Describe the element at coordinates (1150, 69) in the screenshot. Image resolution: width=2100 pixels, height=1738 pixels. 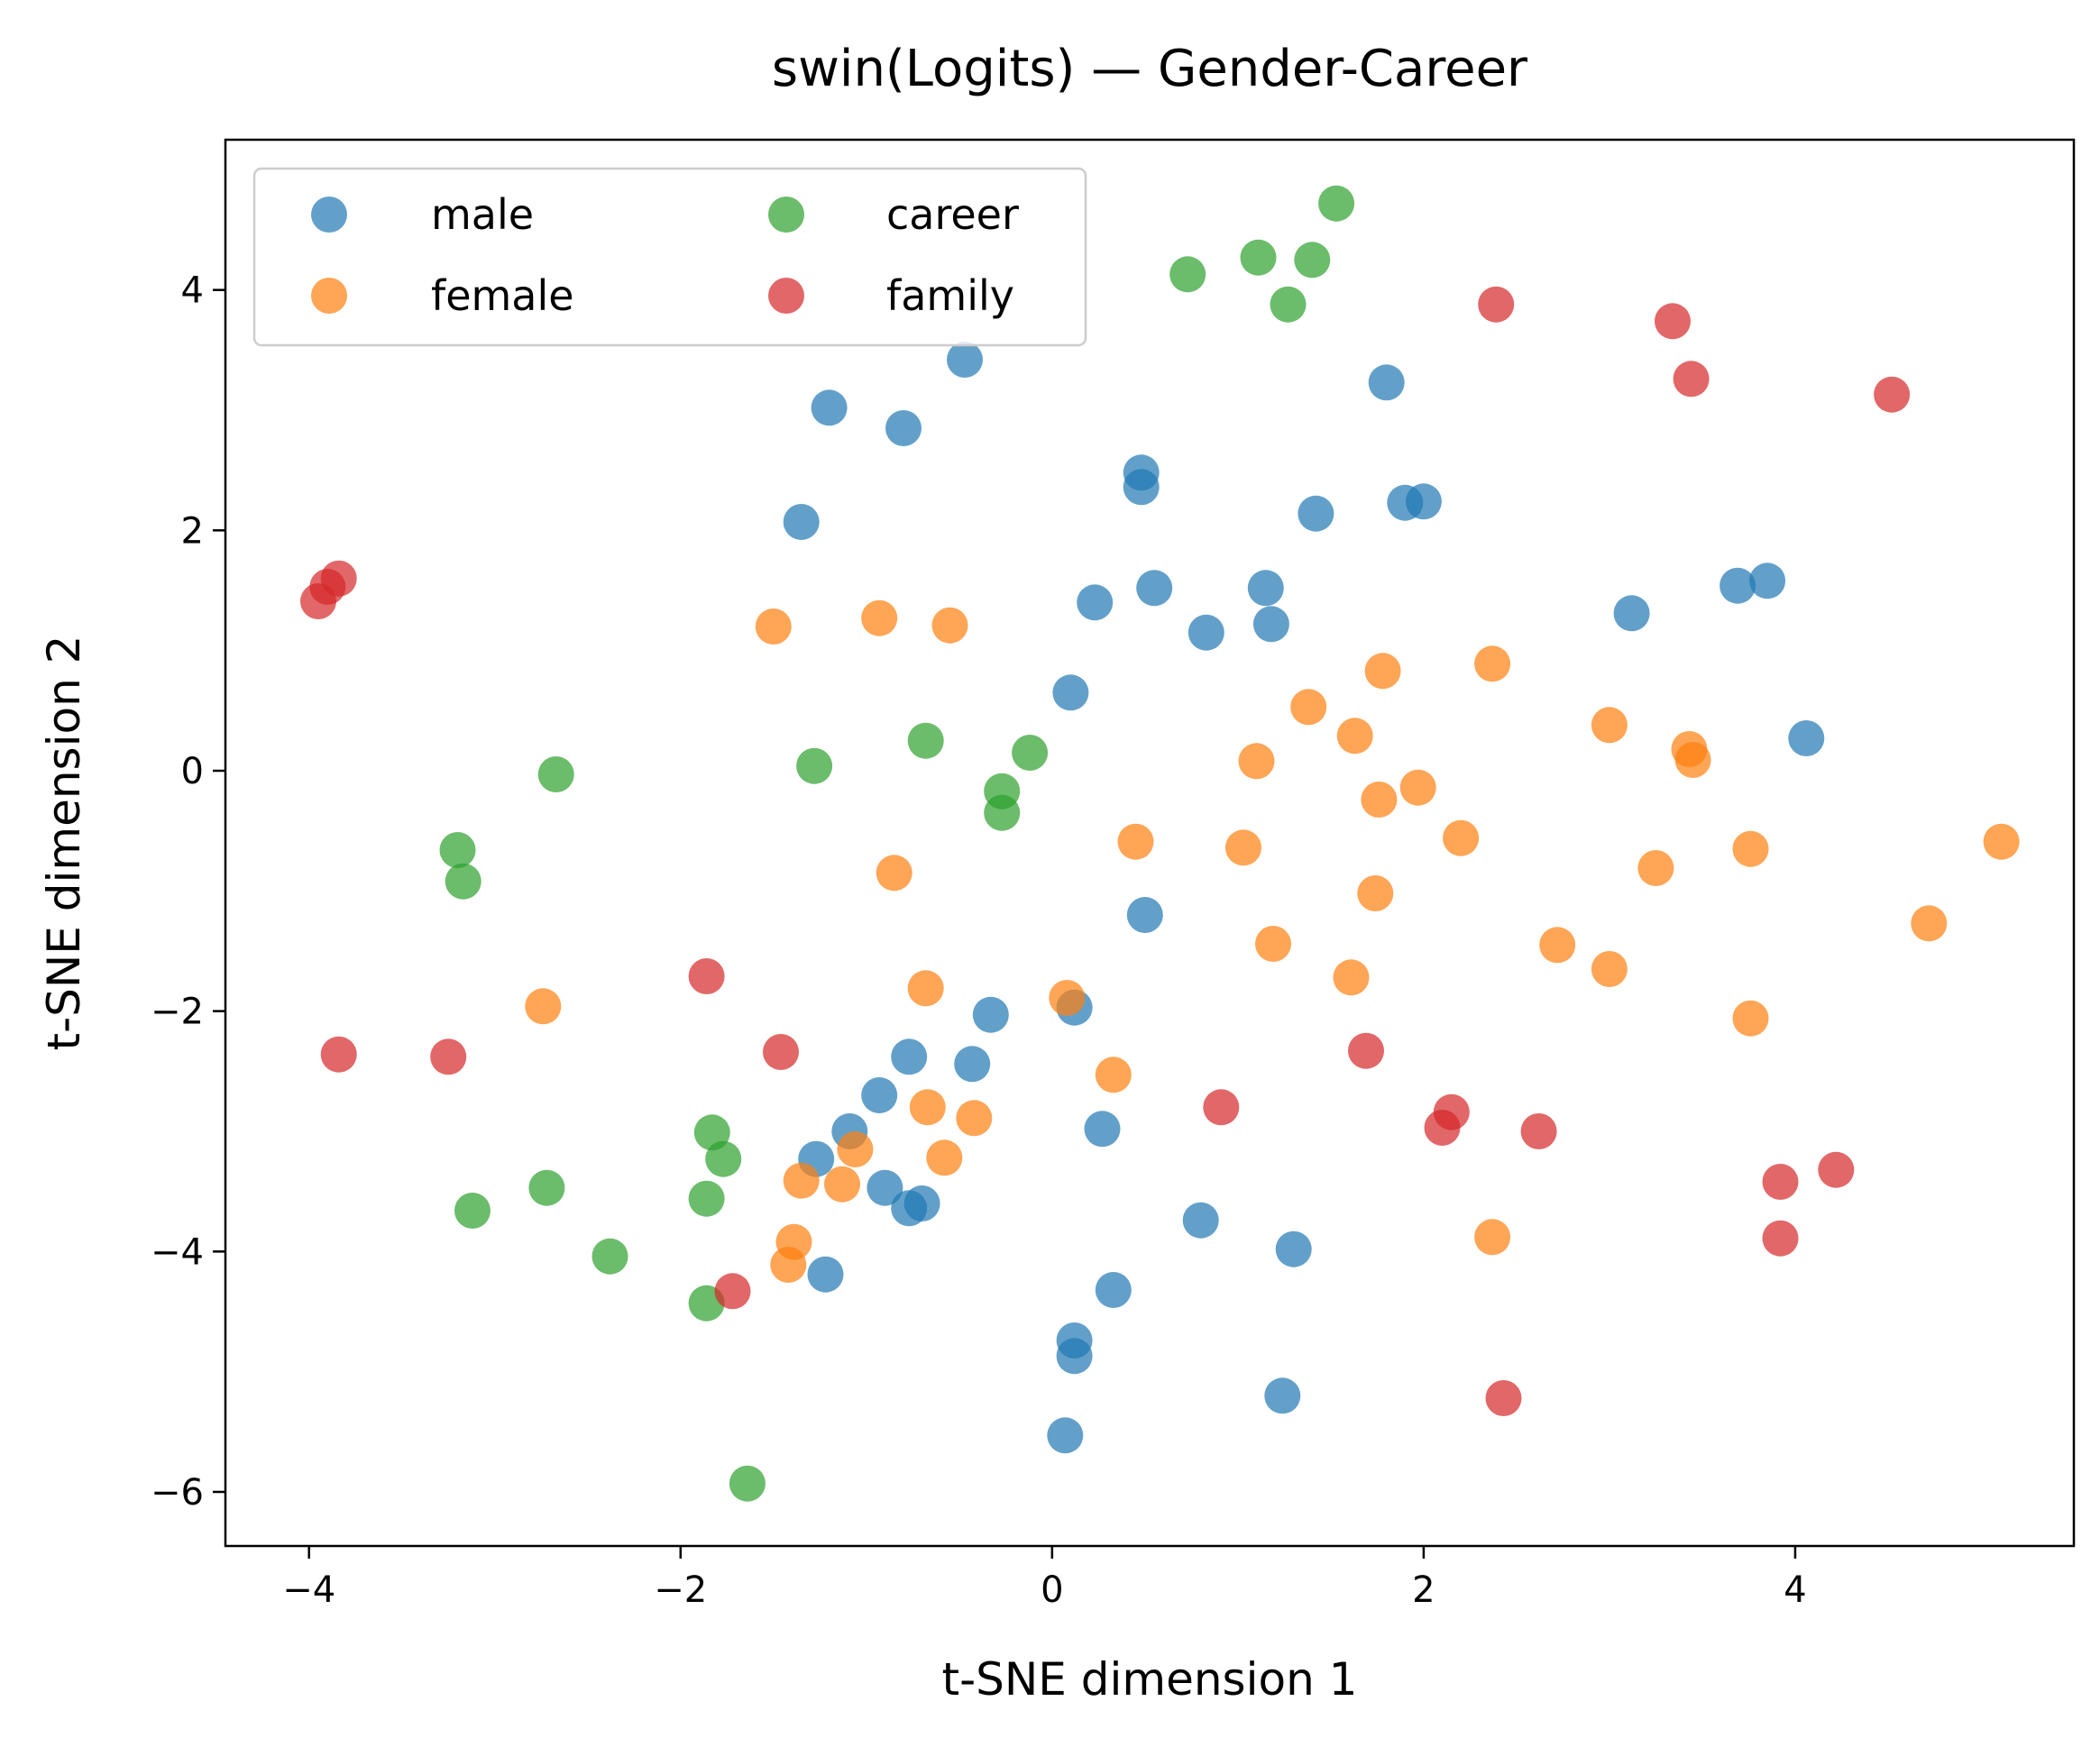
I see `chart-title: swin(Logits) — Gender-Career` at that location.